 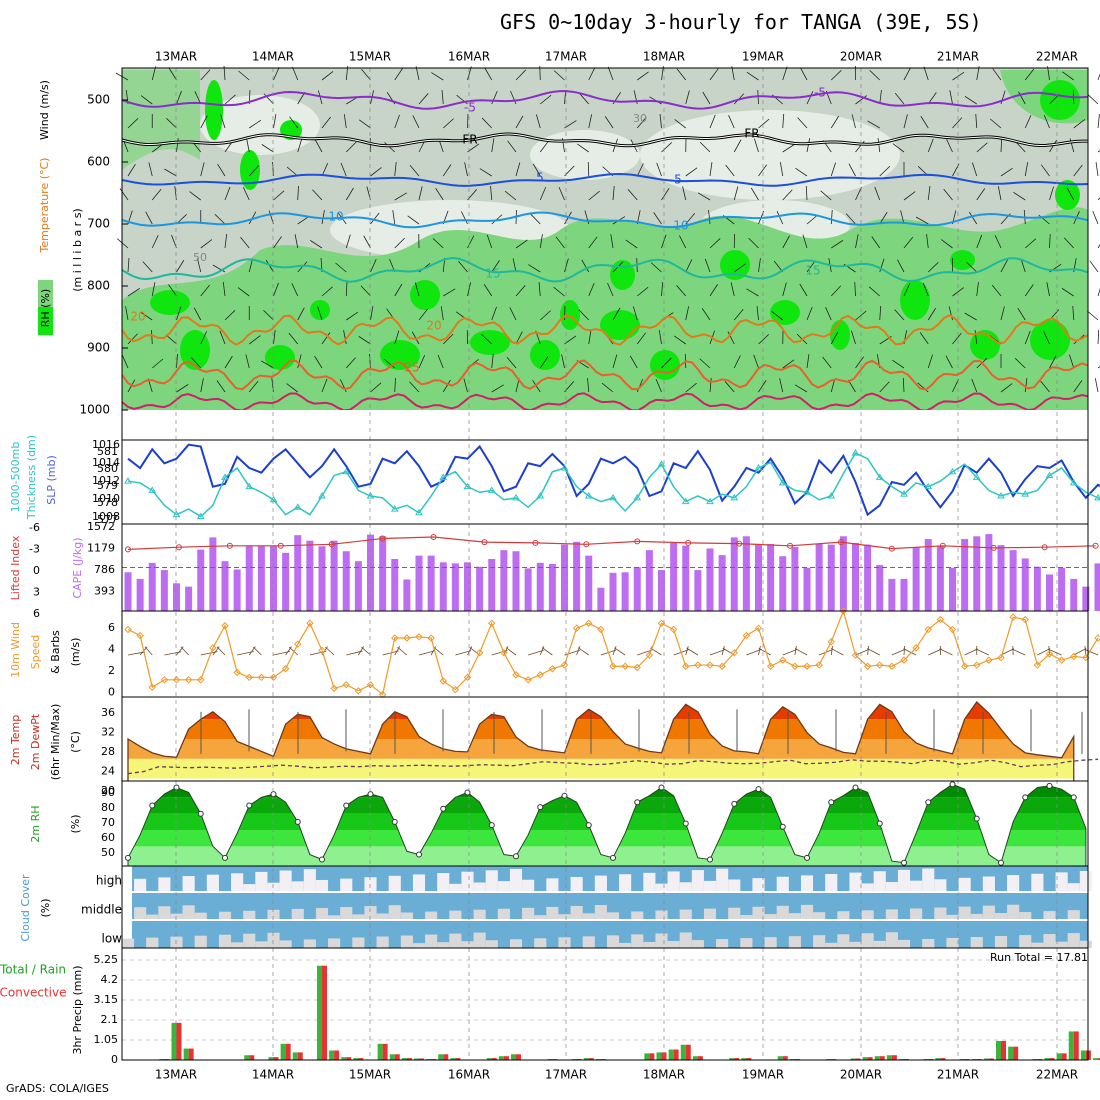 What do you see at coordinates (861, 57) in the screenshot?
I see `date-label-top: 20MAR` at bounding box center [861, 57].